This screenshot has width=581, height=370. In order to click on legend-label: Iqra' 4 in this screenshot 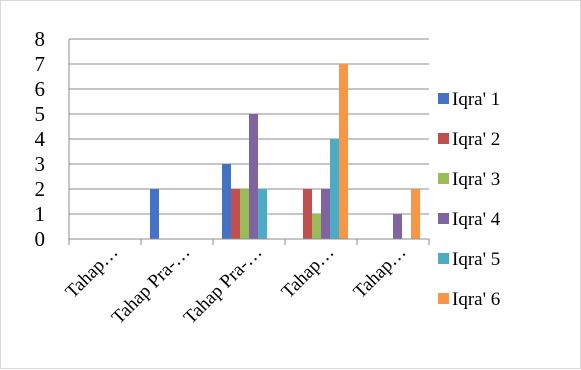, I will do `click(476, 219)`.